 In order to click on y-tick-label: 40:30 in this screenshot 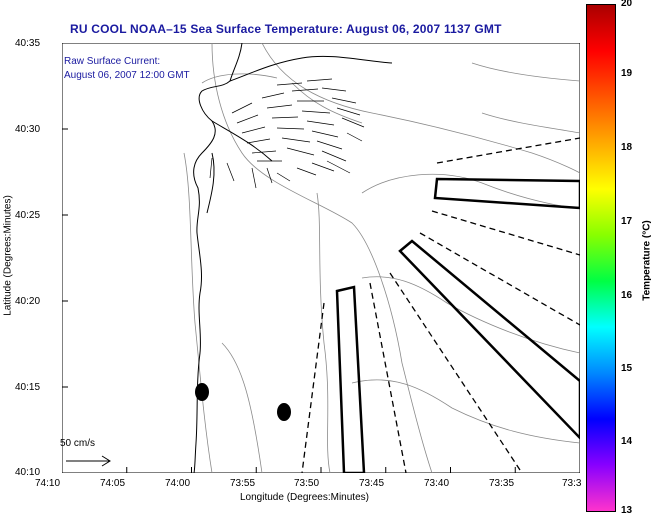, I will do `click(28, 129)`.